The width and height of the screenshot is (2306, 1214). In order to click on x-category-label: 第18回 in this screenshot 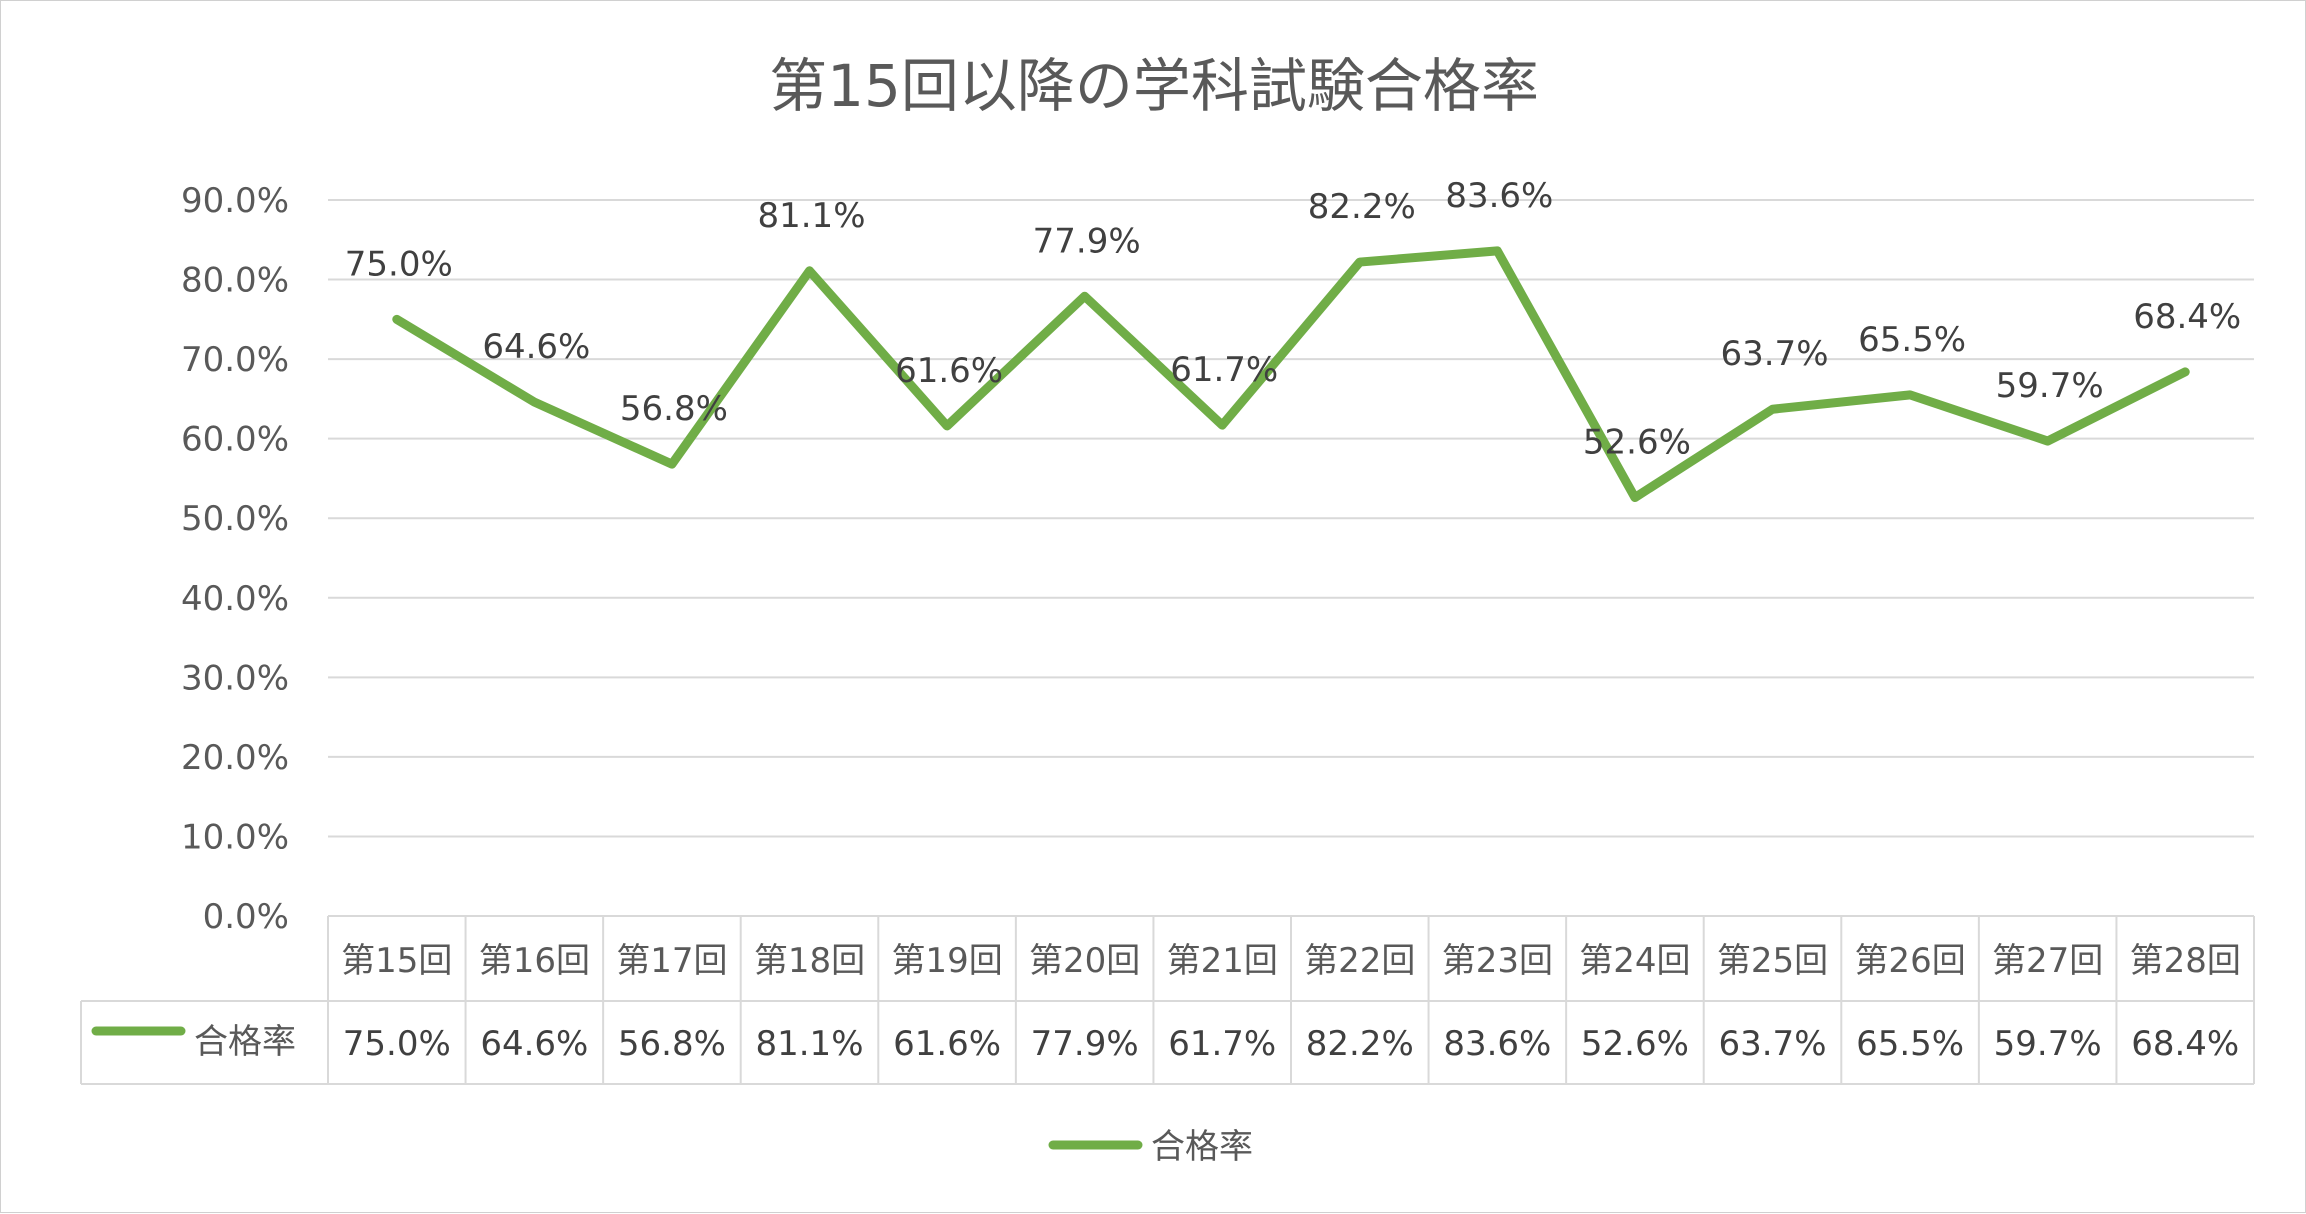, I will do `click(809, 961)`.